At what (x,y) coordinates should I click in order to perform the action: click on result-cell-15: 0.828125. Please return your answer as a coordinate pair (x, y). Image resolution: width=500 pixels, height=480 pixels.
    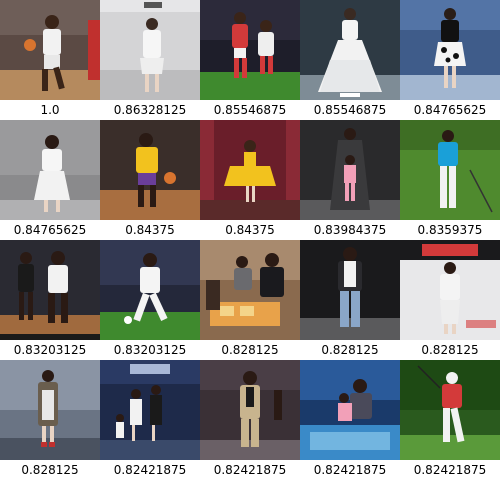
    Looking at the image, I should click on (450, 300).